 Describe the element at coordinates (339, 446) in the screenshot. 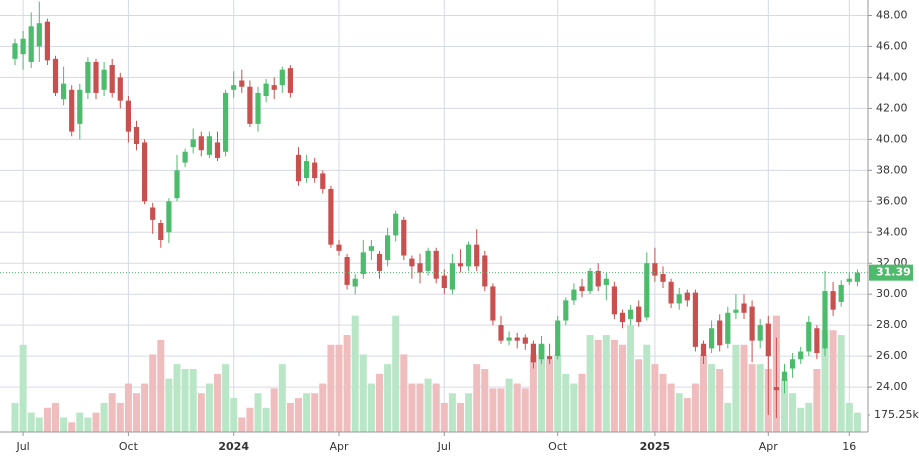

I see `x-tick-label: Apr` at that location.